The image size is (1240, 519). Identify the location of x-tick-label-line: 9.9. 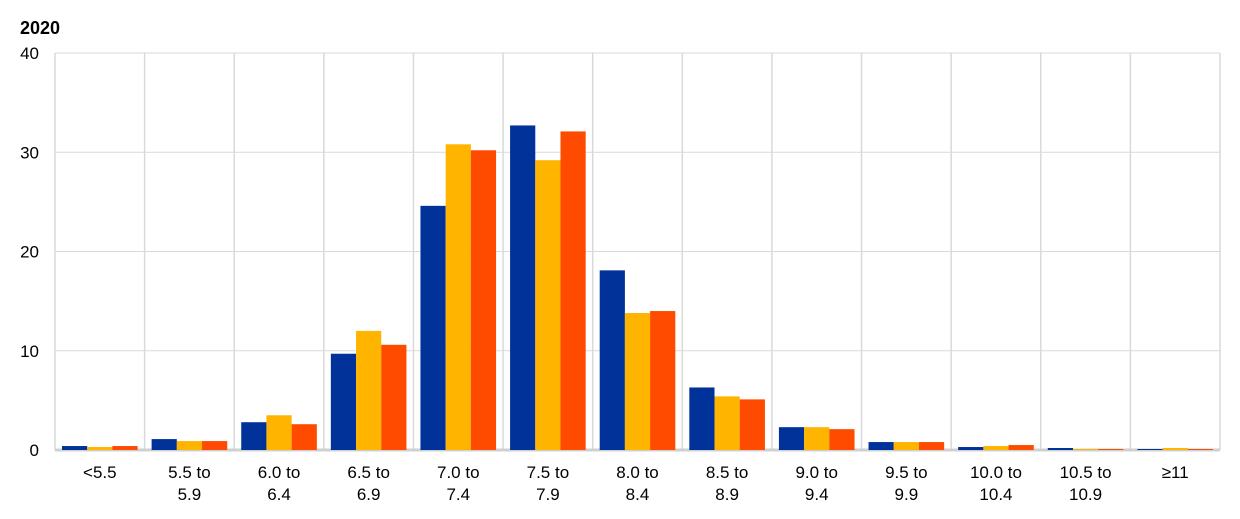
(907, 494).